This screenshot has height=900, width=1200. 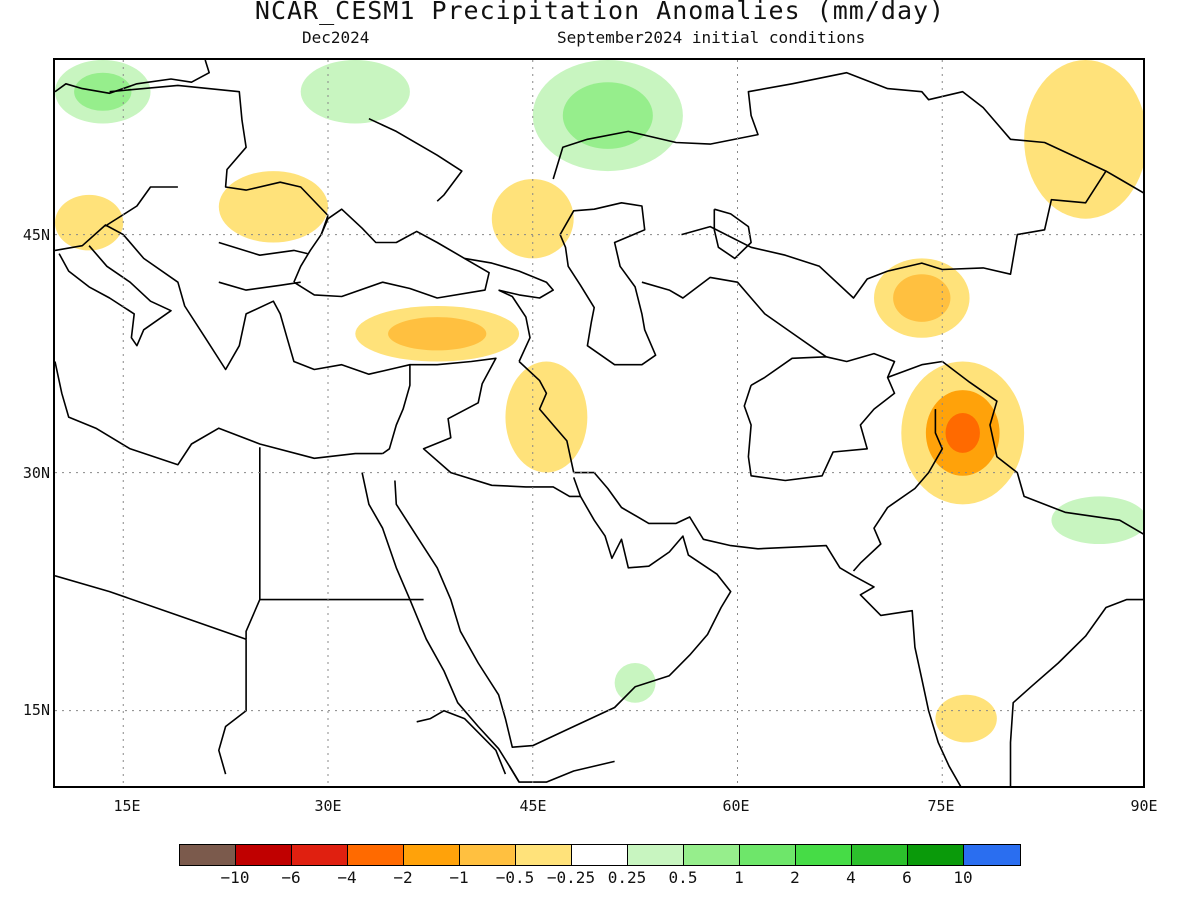 What do you see at coordinates (151, 607) in the screenshot?
I see `boundary-chad-libya` at bounding box center [151, 607].